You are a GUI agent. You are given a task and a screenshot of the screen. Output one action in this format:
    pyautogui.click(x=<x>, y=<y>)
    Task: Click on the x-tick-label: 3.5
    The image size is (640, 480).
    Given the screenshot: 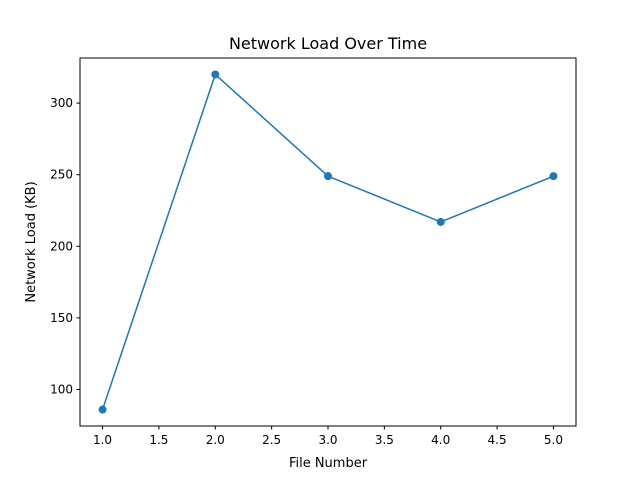 What is the action you would take?
    pyautogui.click(x=384, y=440)
    